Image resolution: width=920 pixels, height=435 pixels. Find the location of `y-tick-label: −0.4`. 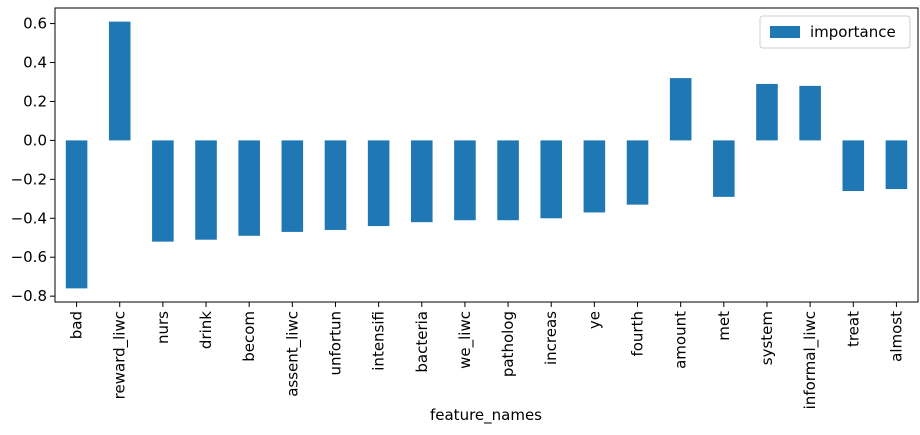

y-tick-label: −0.4 is located at coordinates (29, 218).